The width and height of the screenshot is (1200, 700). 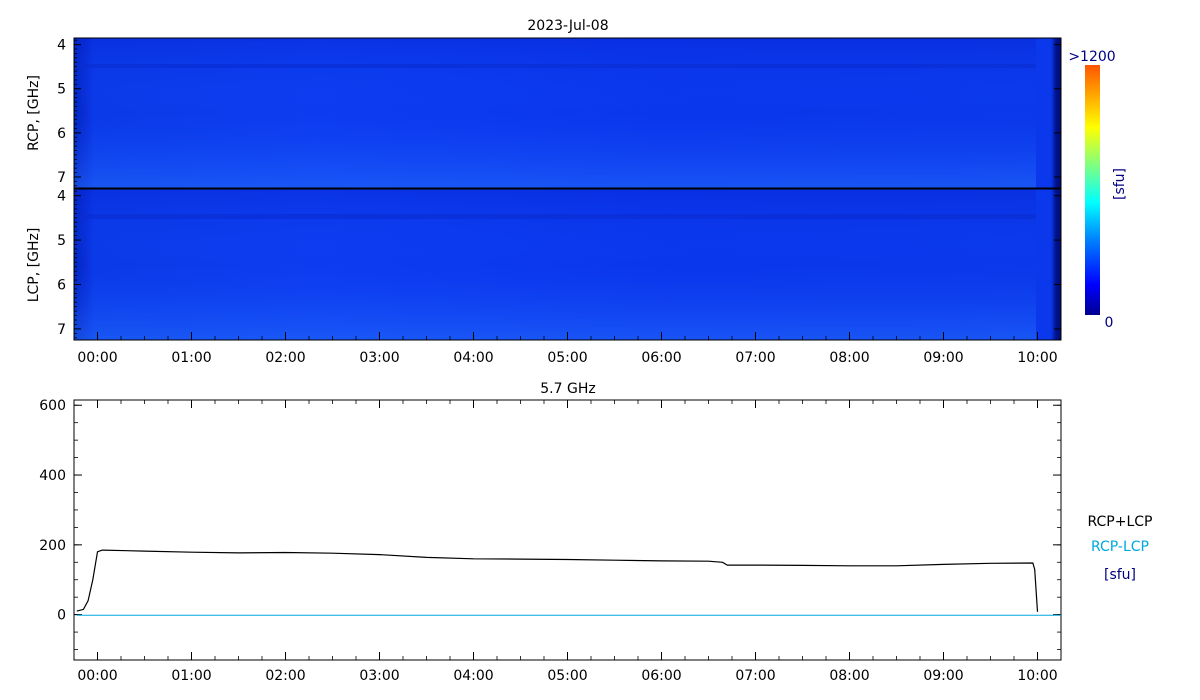 I want to click on spec-xtick-label: 05:00, so click(x=567, y=358).